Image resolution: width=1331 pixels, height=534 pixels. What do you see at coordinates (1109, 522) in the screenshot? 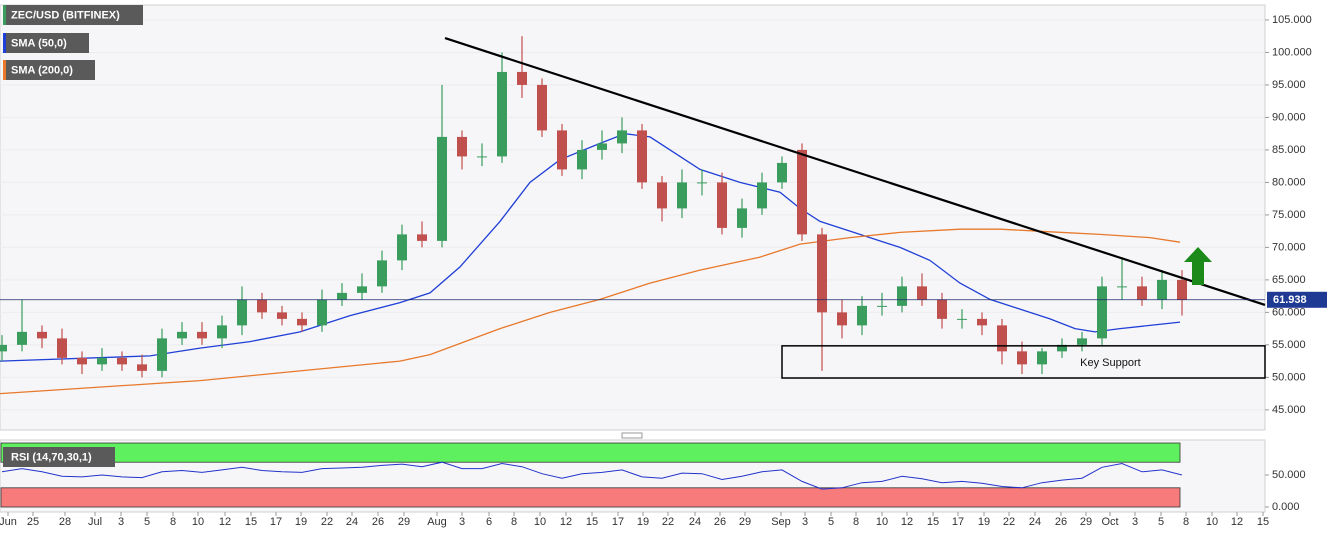
I see `x-tick-label: Oct` at bounding box center [1109, 522].